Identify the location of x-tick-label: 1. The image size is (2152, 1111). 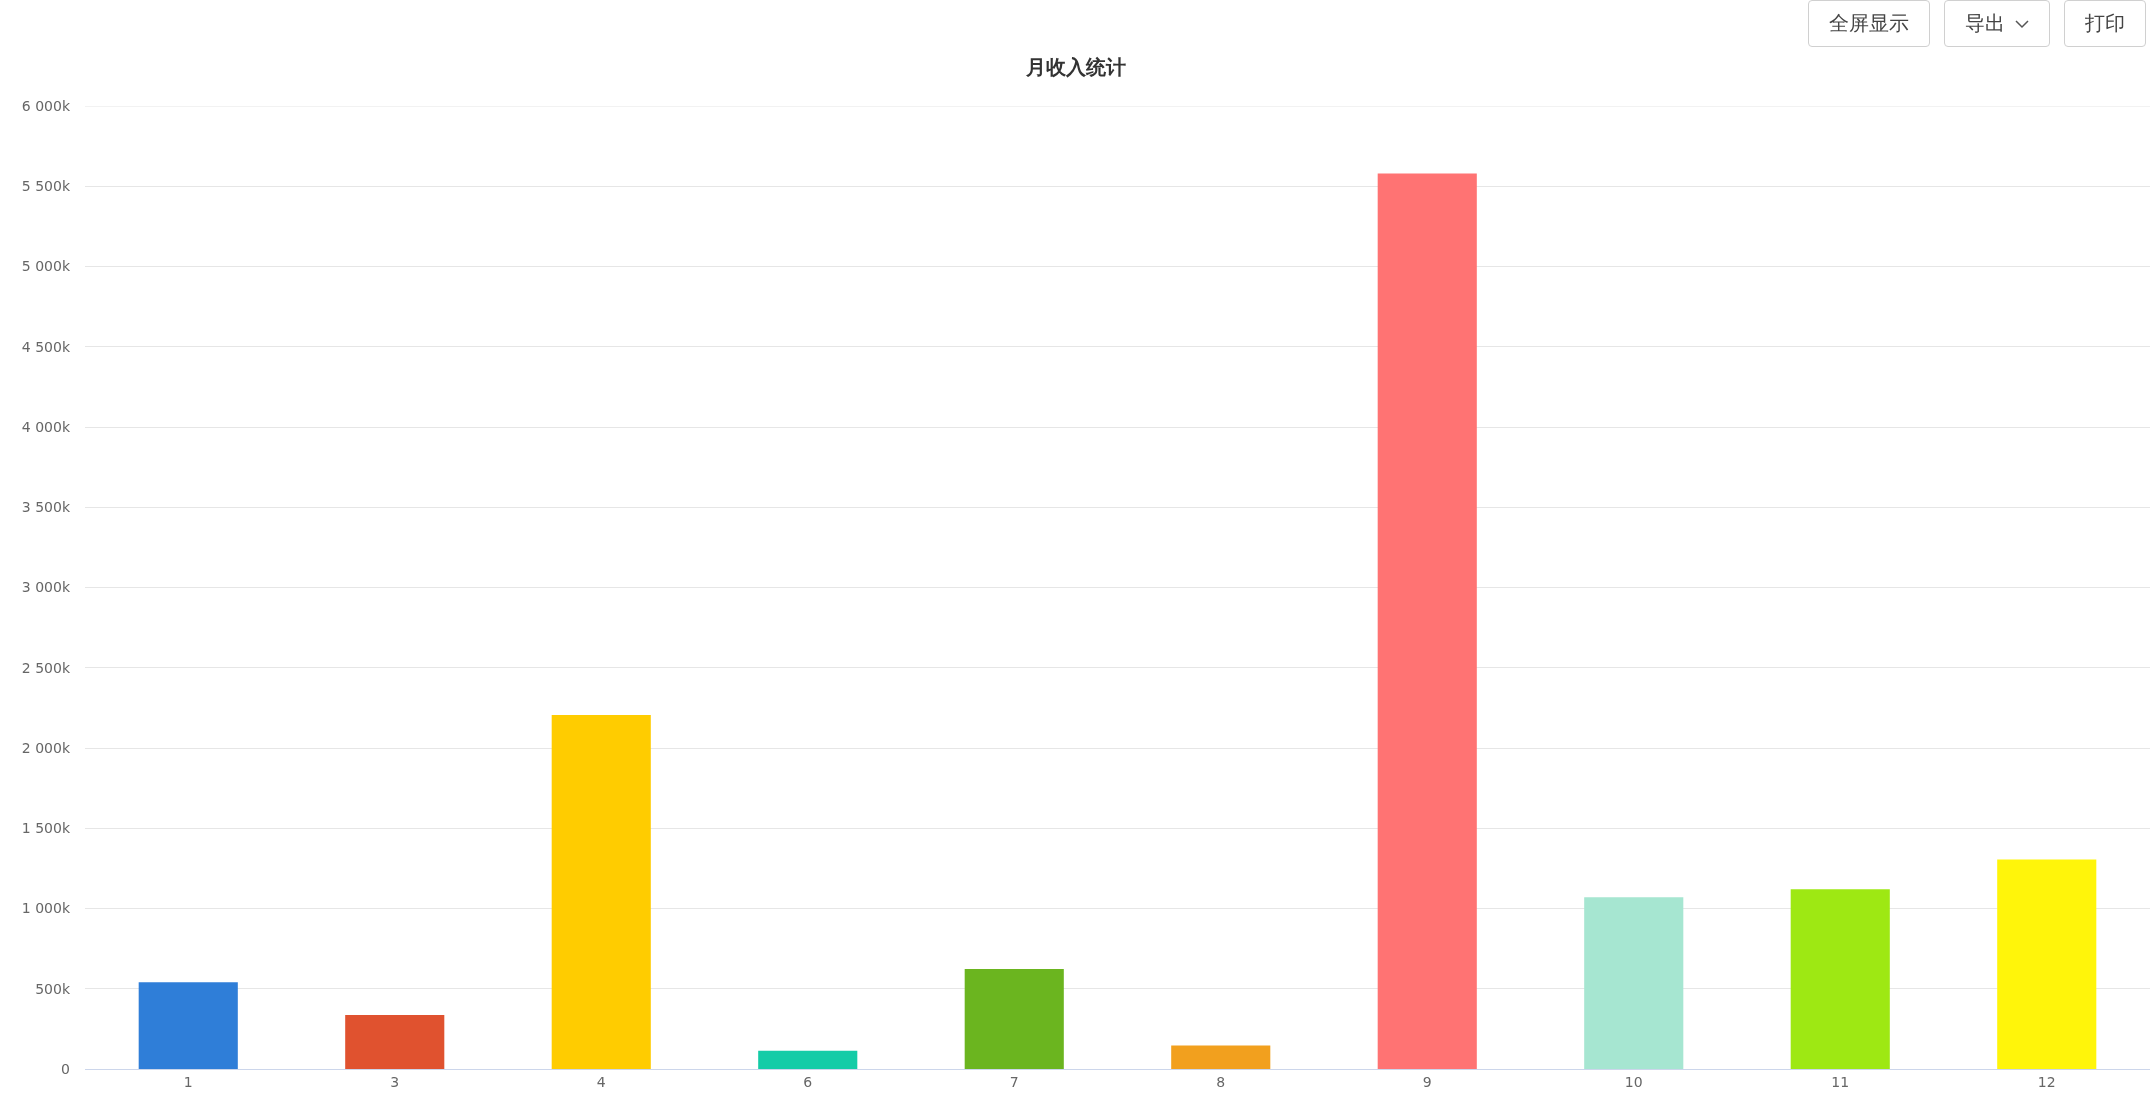
(188, 1081).